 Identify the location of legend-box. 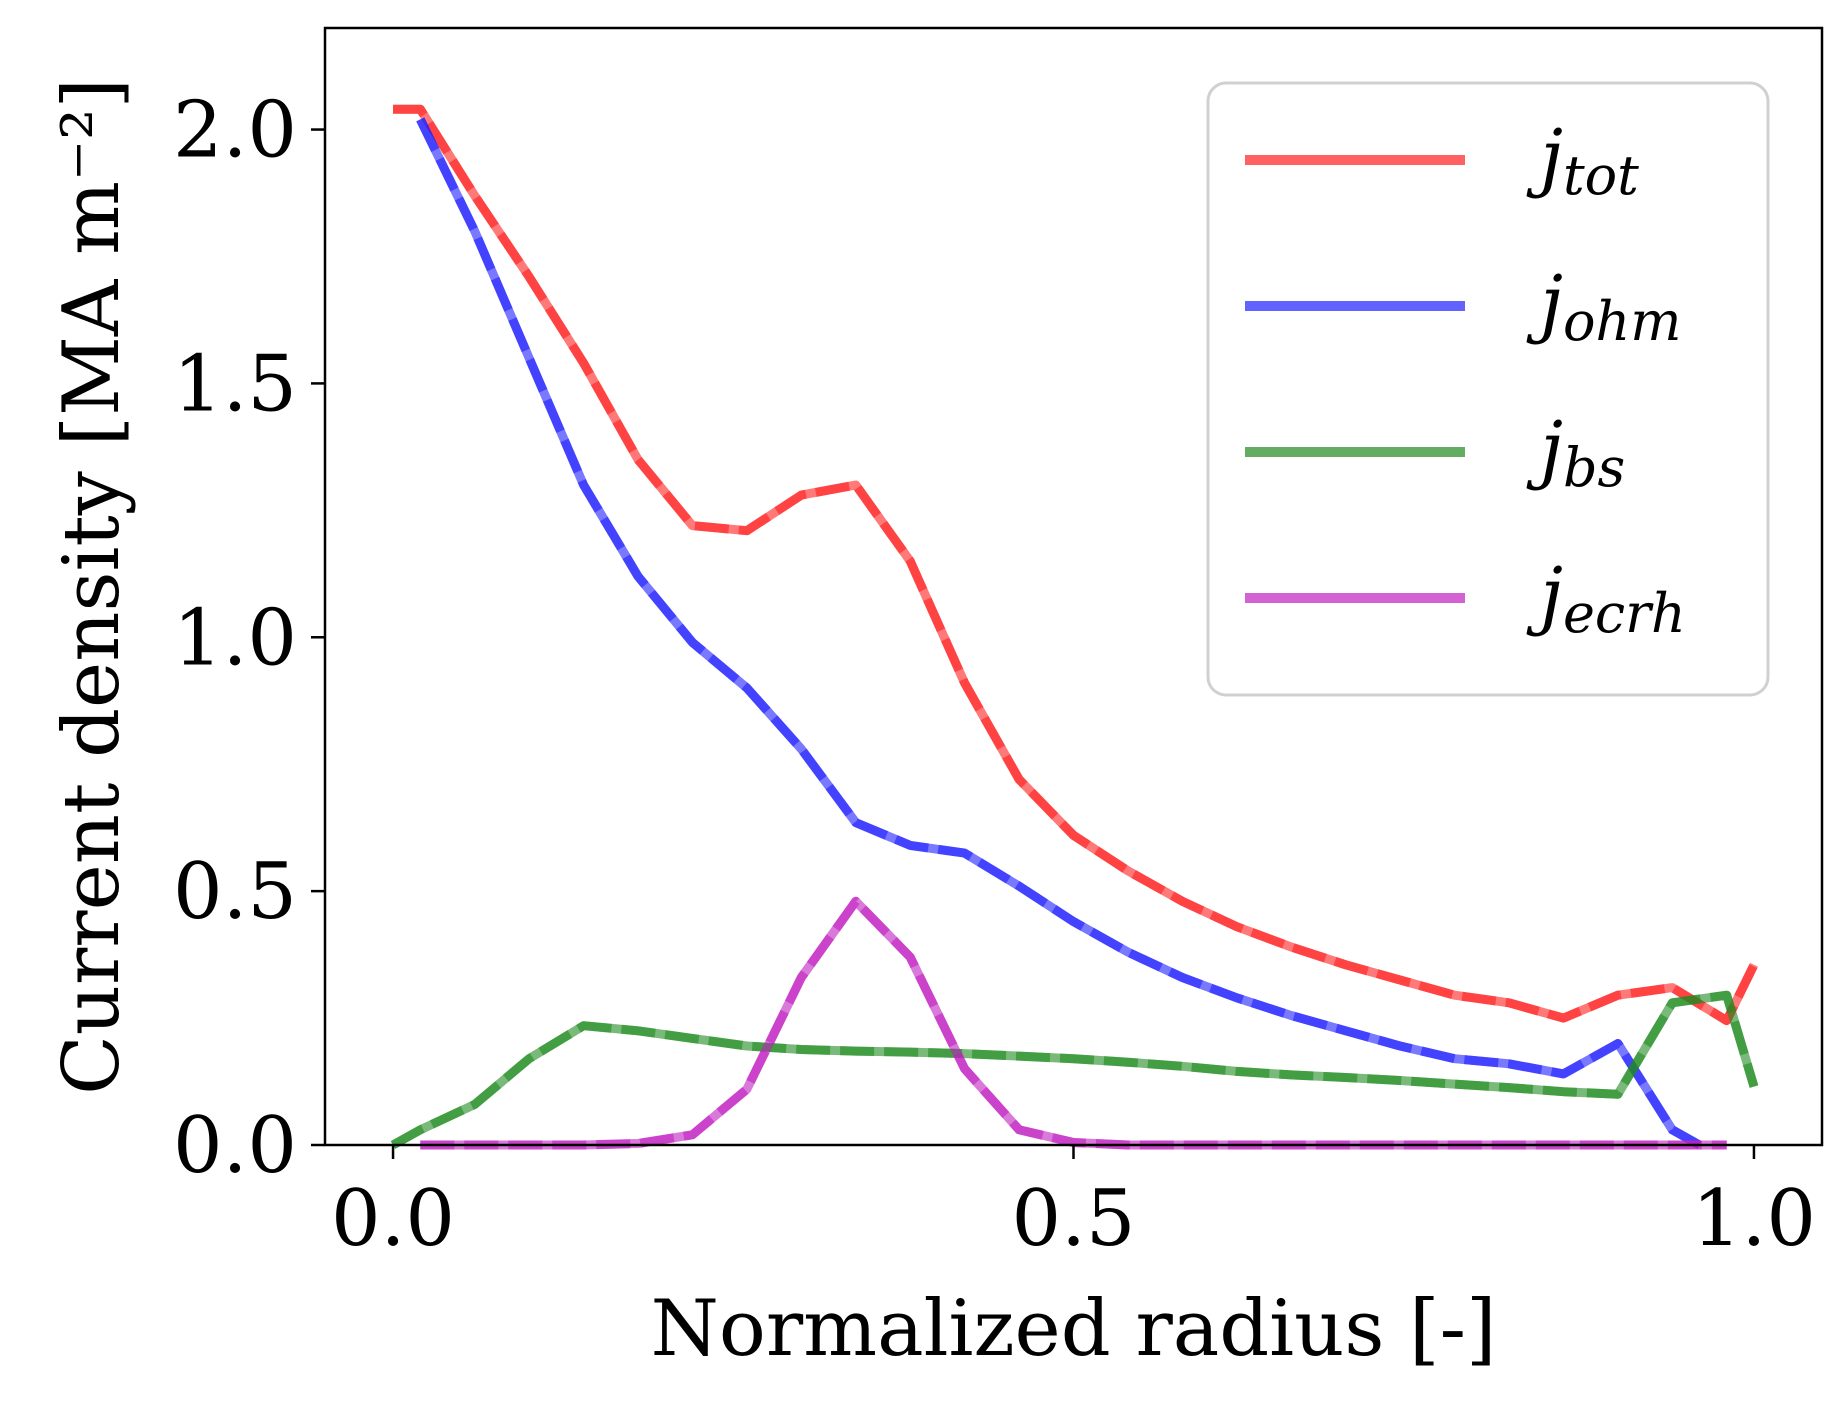
(1488, 389).